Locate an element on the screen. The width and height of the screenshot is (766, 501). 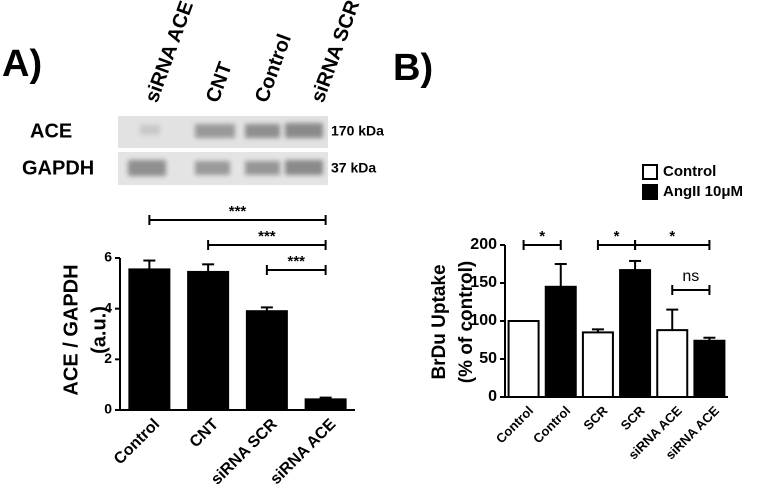
legend-label: Control is located at coordinates (689, 171).